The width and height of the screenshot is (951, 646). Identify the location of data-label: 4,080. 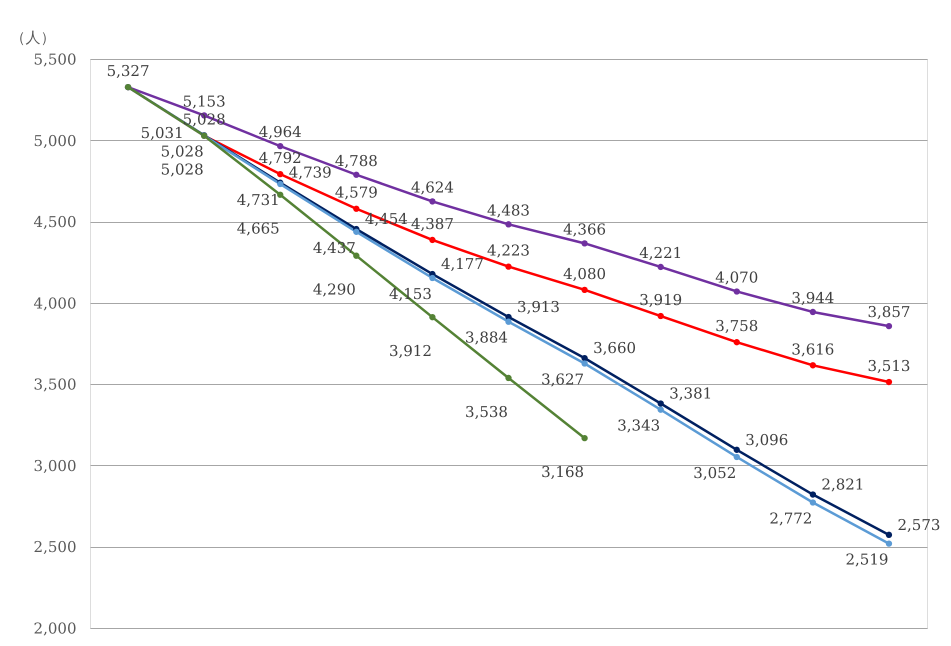
(584, 273).